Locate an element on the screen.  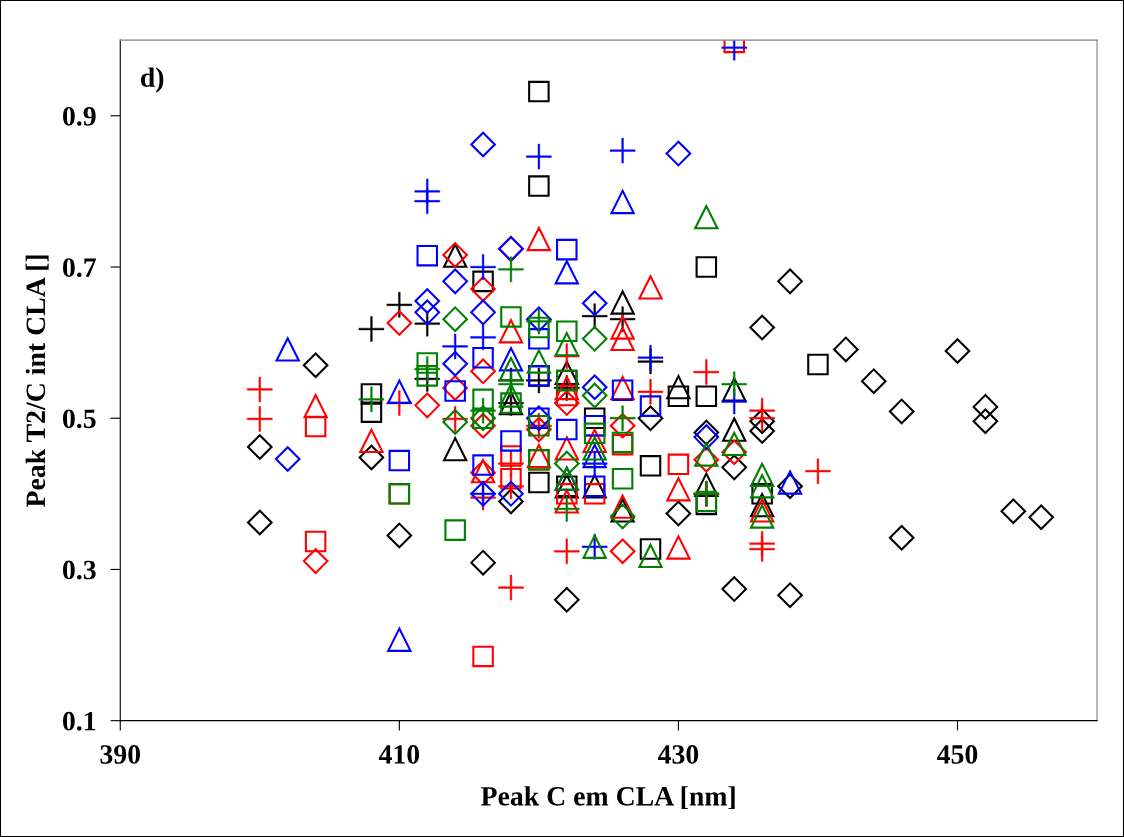
y-tick-label: 0.9 is located at coordinates (79, 116).